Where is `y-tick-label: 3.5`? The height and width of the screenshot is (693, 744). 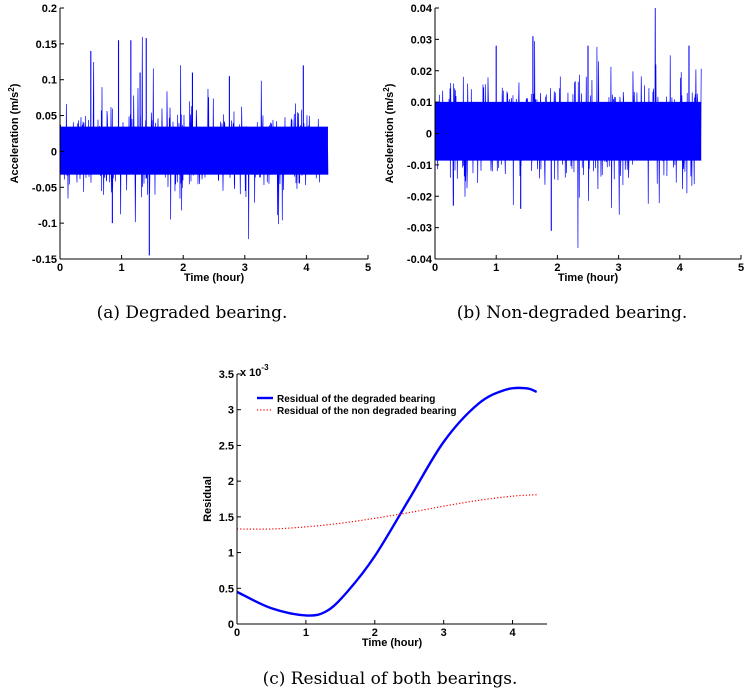 y-tick-label: 3.5 is located at coordinates (226, 375).